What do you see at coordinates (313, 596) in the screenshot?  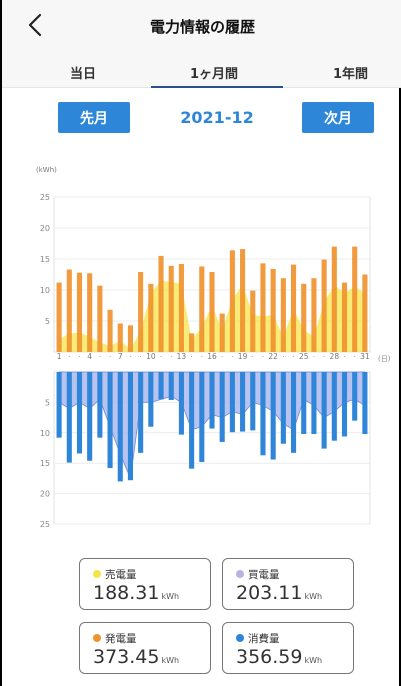 I see `summary-unit-bought: kWh` at bounding box center [313, 596].